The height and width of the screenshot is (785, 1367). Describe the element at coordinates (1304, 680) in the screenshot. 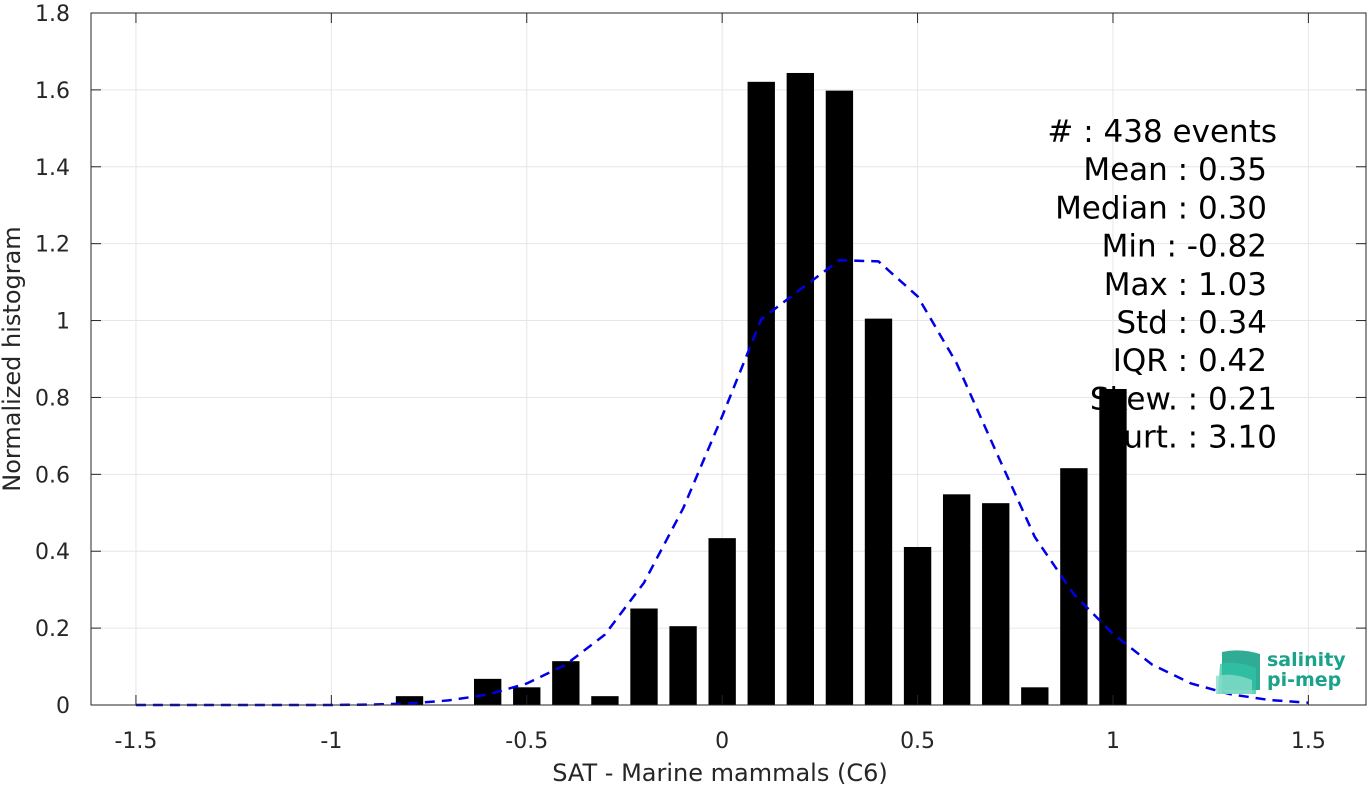

I see `logo-line2: pi-mep` at that location.